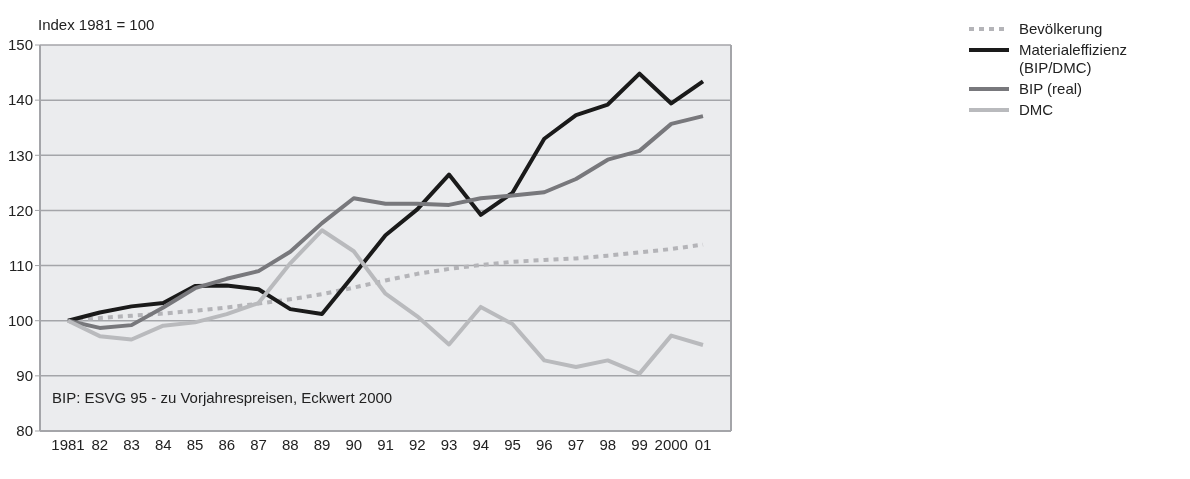 Image resolution: width=1190 pixels, height=479 pixels. Describe the element at coordinates (544, 444) in the screenshot. I see `x-tick-label: 96` at that location.